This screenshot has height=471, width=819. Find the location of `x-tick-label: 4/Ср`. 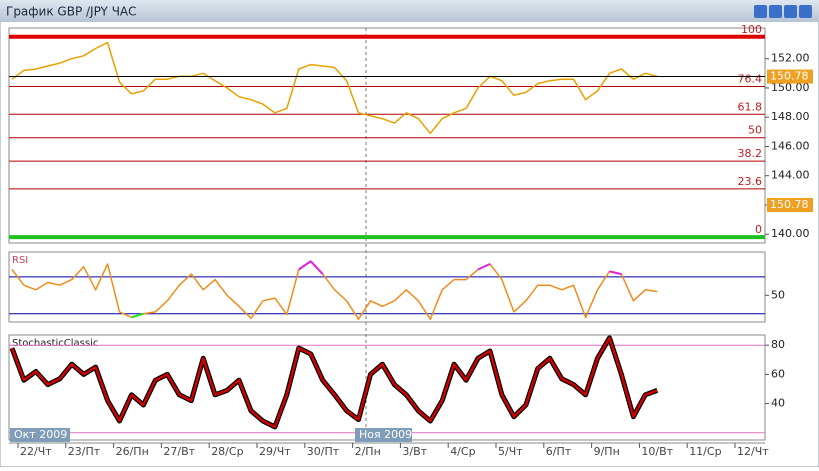

x-tick-label: 4/Ср is located at coordinates (462, 451).